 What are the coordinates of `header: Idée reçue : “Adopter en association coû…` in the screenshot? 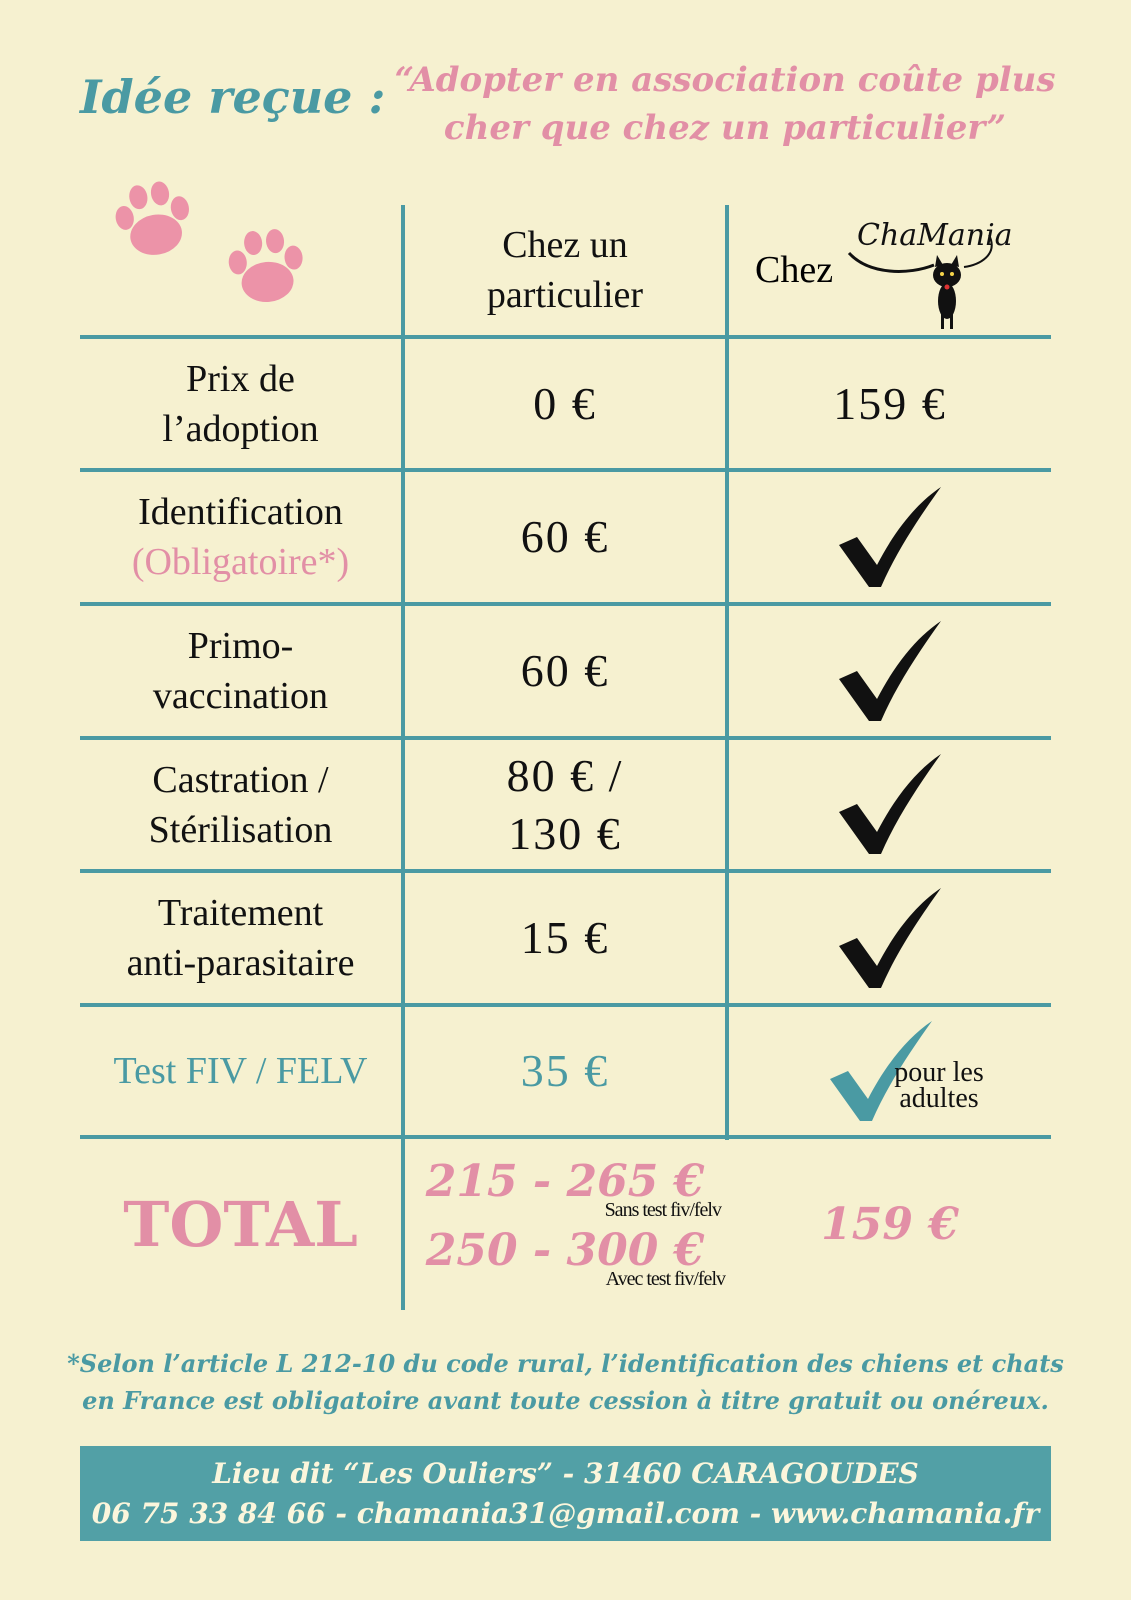 It's located at (565, 85).